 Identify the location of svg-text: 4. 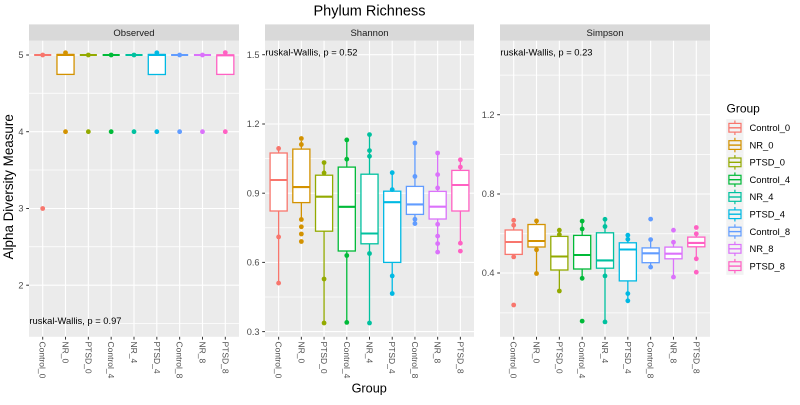
(20, 132).